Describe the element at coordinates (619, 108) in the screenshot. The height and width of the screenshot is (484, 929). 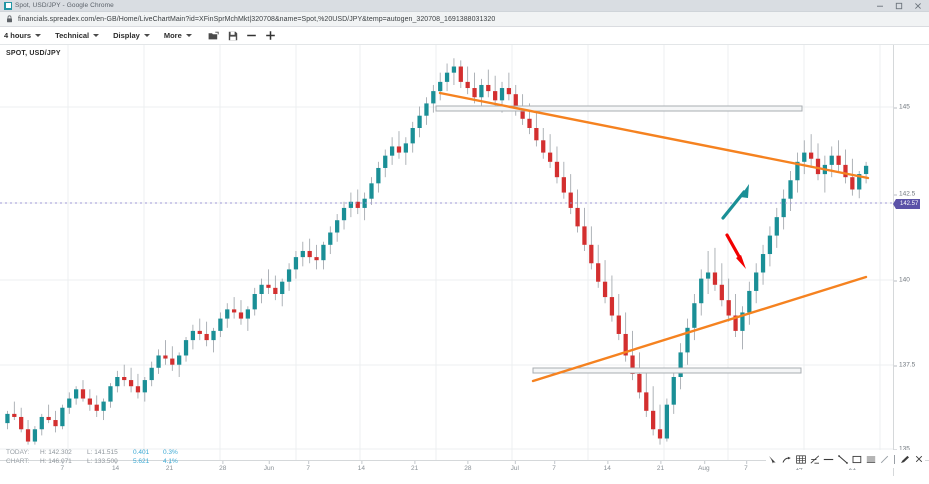
I see `resistance-level-box` at that location.